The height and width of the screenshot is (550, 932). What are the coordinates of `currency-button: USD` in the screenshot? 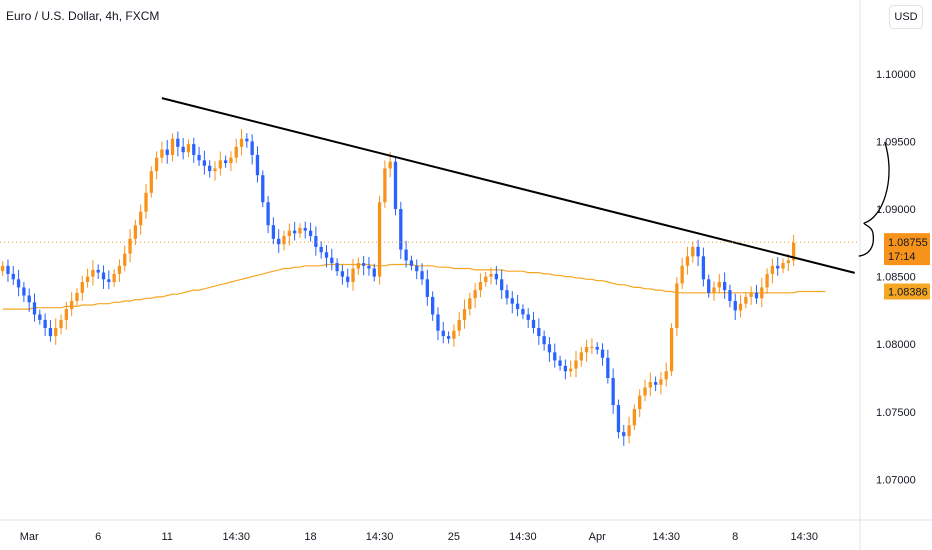 It's located at (906, 17).